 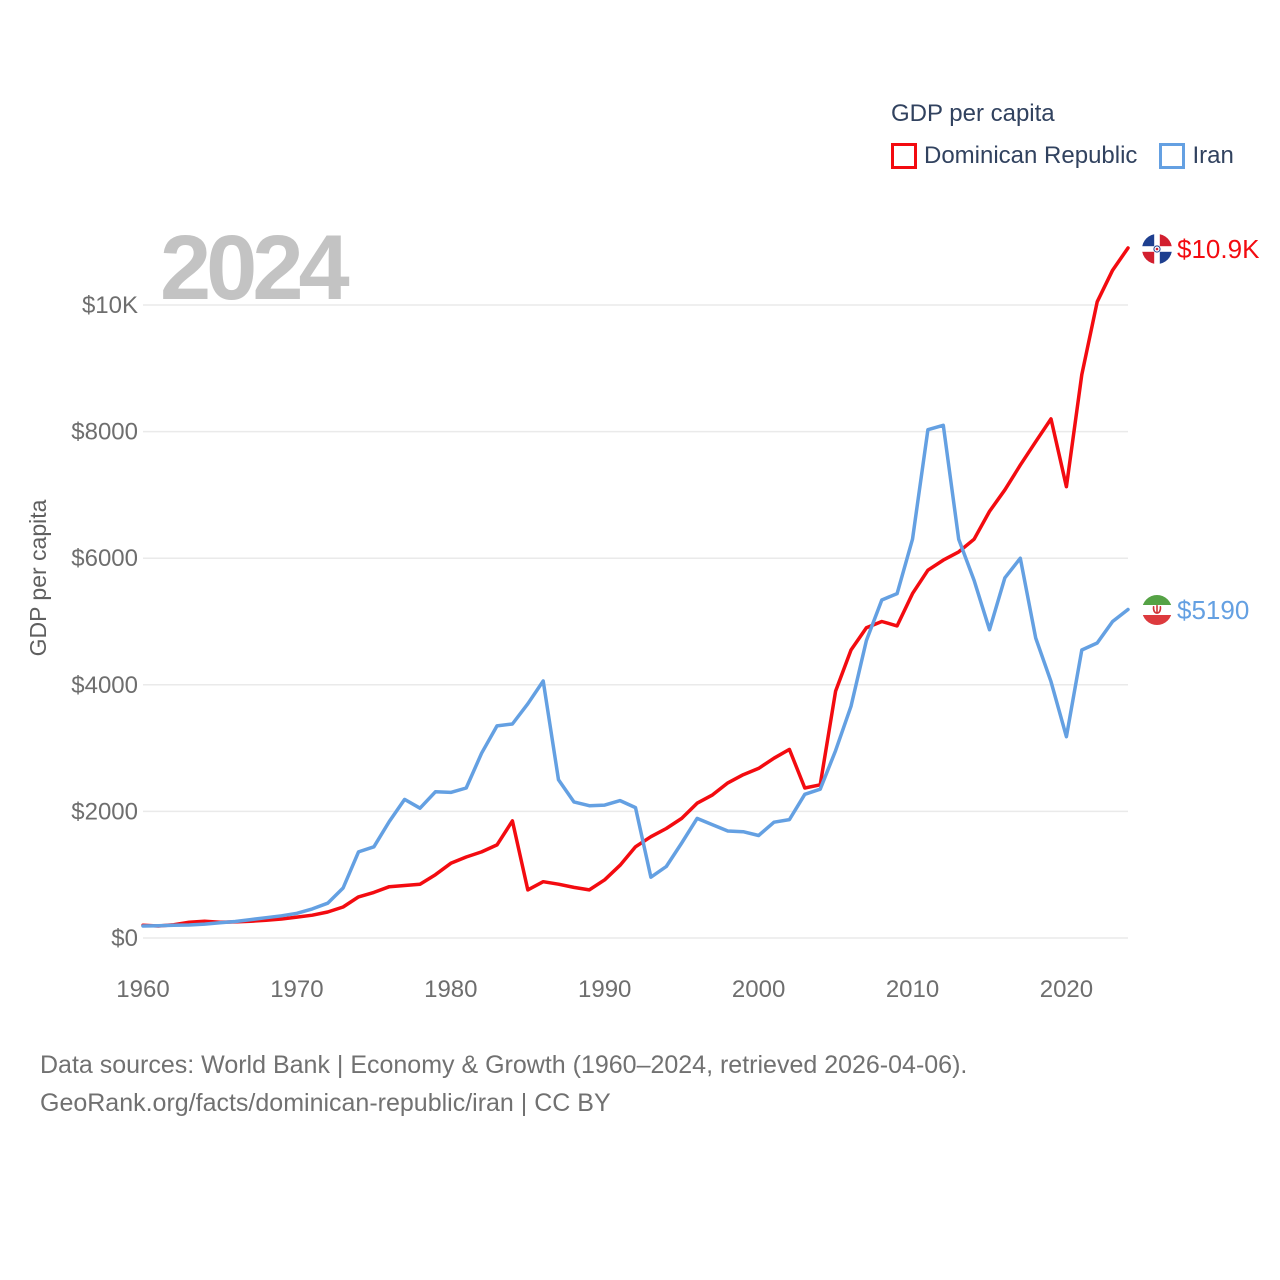 I want to click on dominican-republic-end-value: $10.9K, so click(x=1218, y=249).